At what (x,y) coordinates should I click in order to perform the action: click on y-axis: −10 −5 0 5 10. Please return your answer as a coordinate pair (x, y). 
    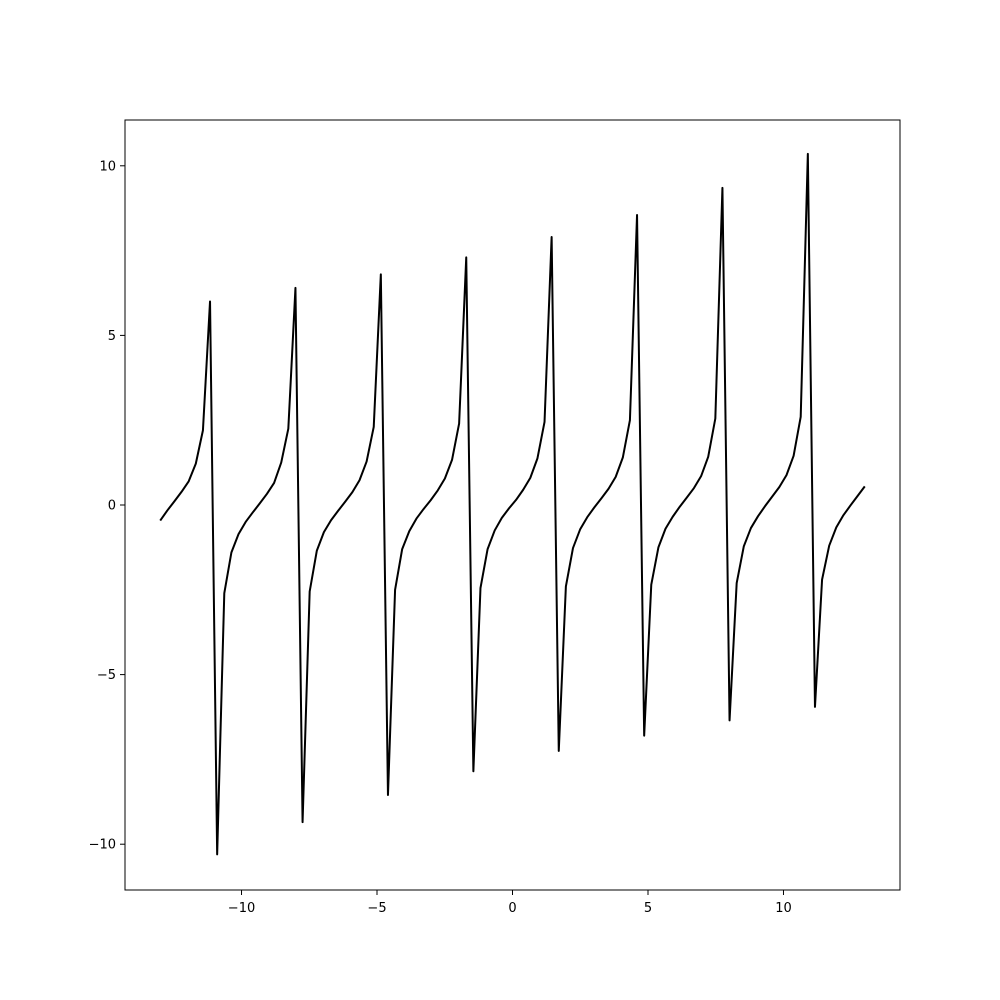
    Looking at the image, I should click on (107, 506).